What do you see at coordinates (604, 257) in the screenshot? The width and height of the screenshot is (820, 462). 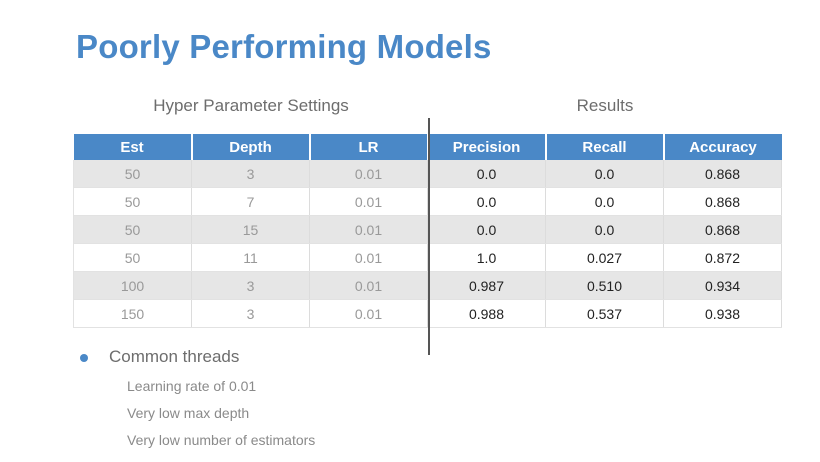 I see `cell-recall: 0.027` at bounding box center [604, 257].